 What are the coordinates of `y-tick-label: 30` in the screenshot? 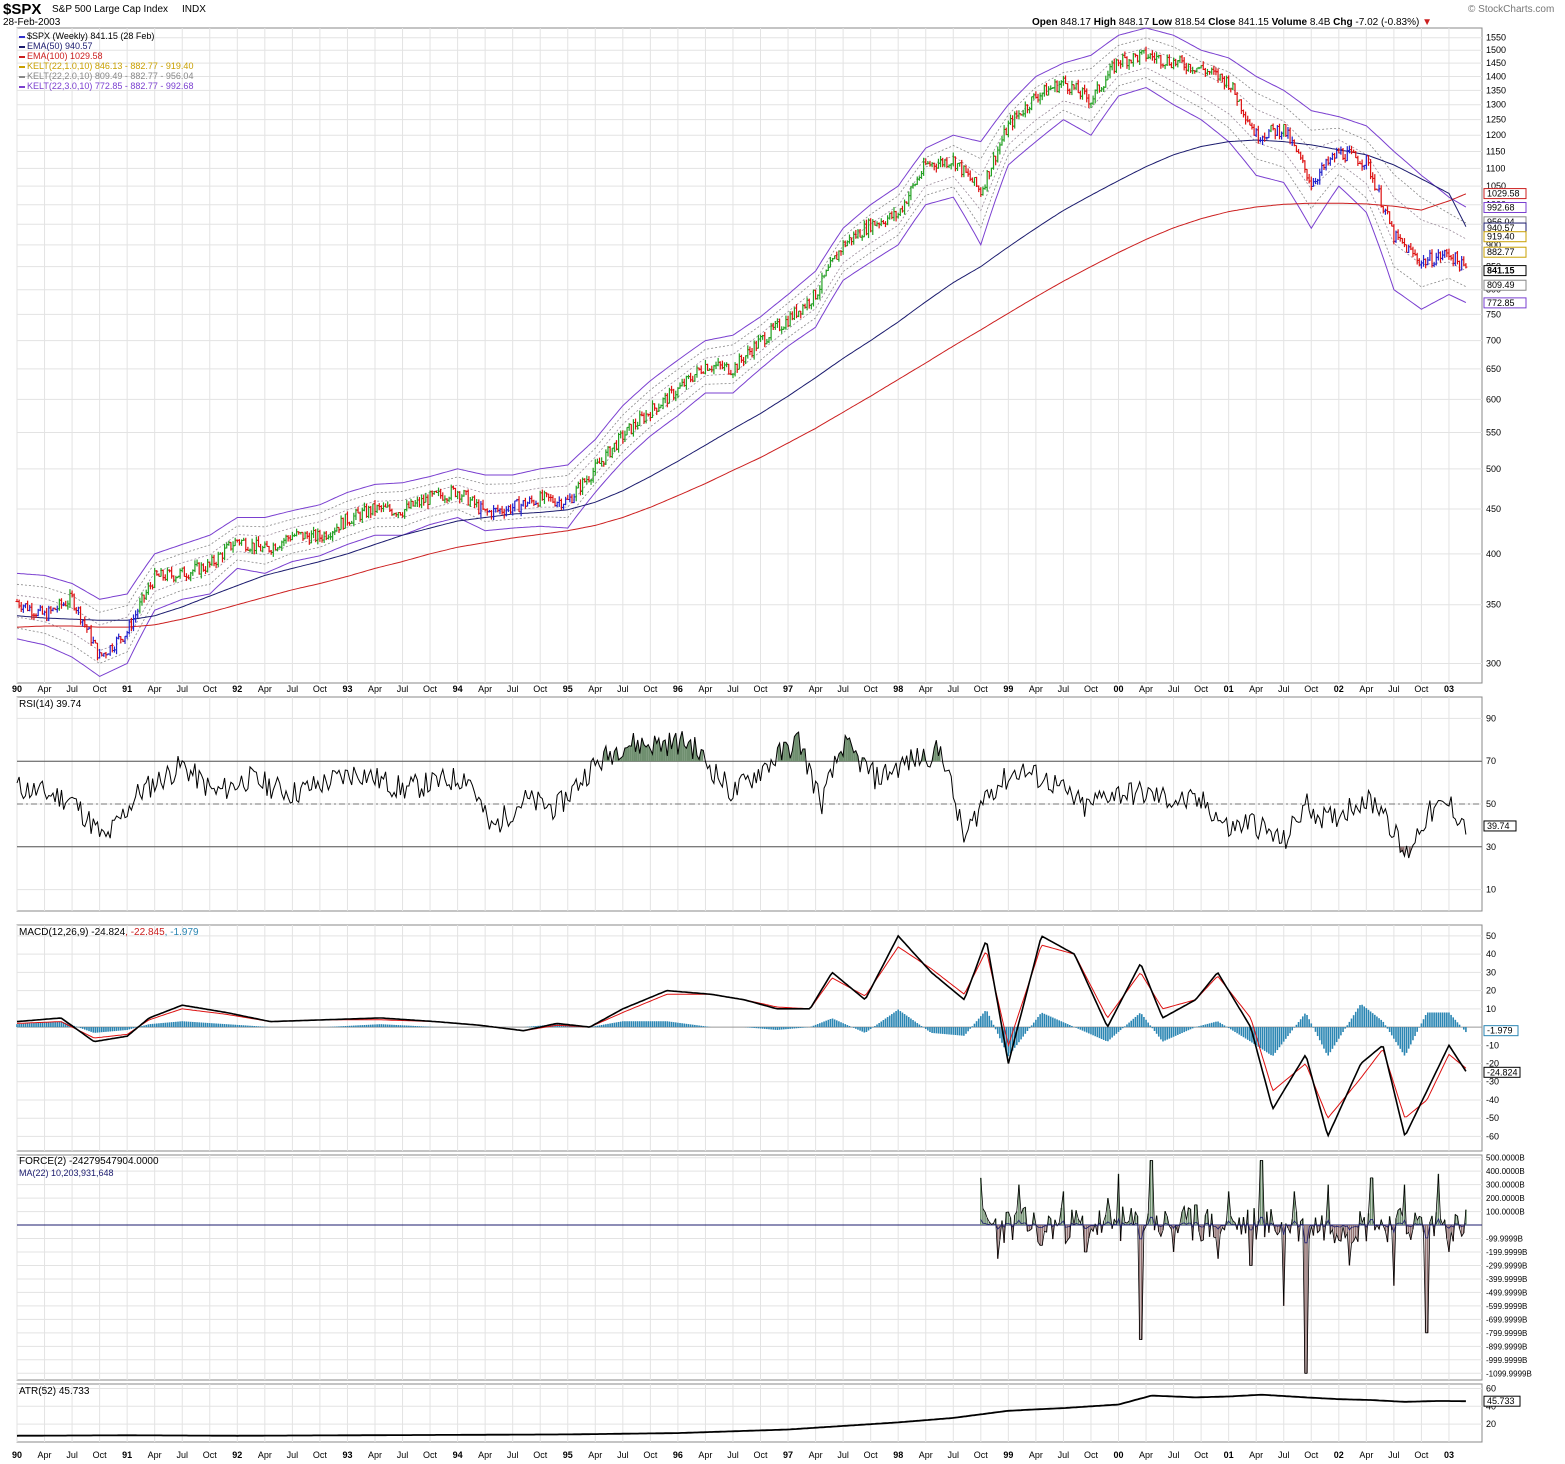 It's located at (1491, 847).